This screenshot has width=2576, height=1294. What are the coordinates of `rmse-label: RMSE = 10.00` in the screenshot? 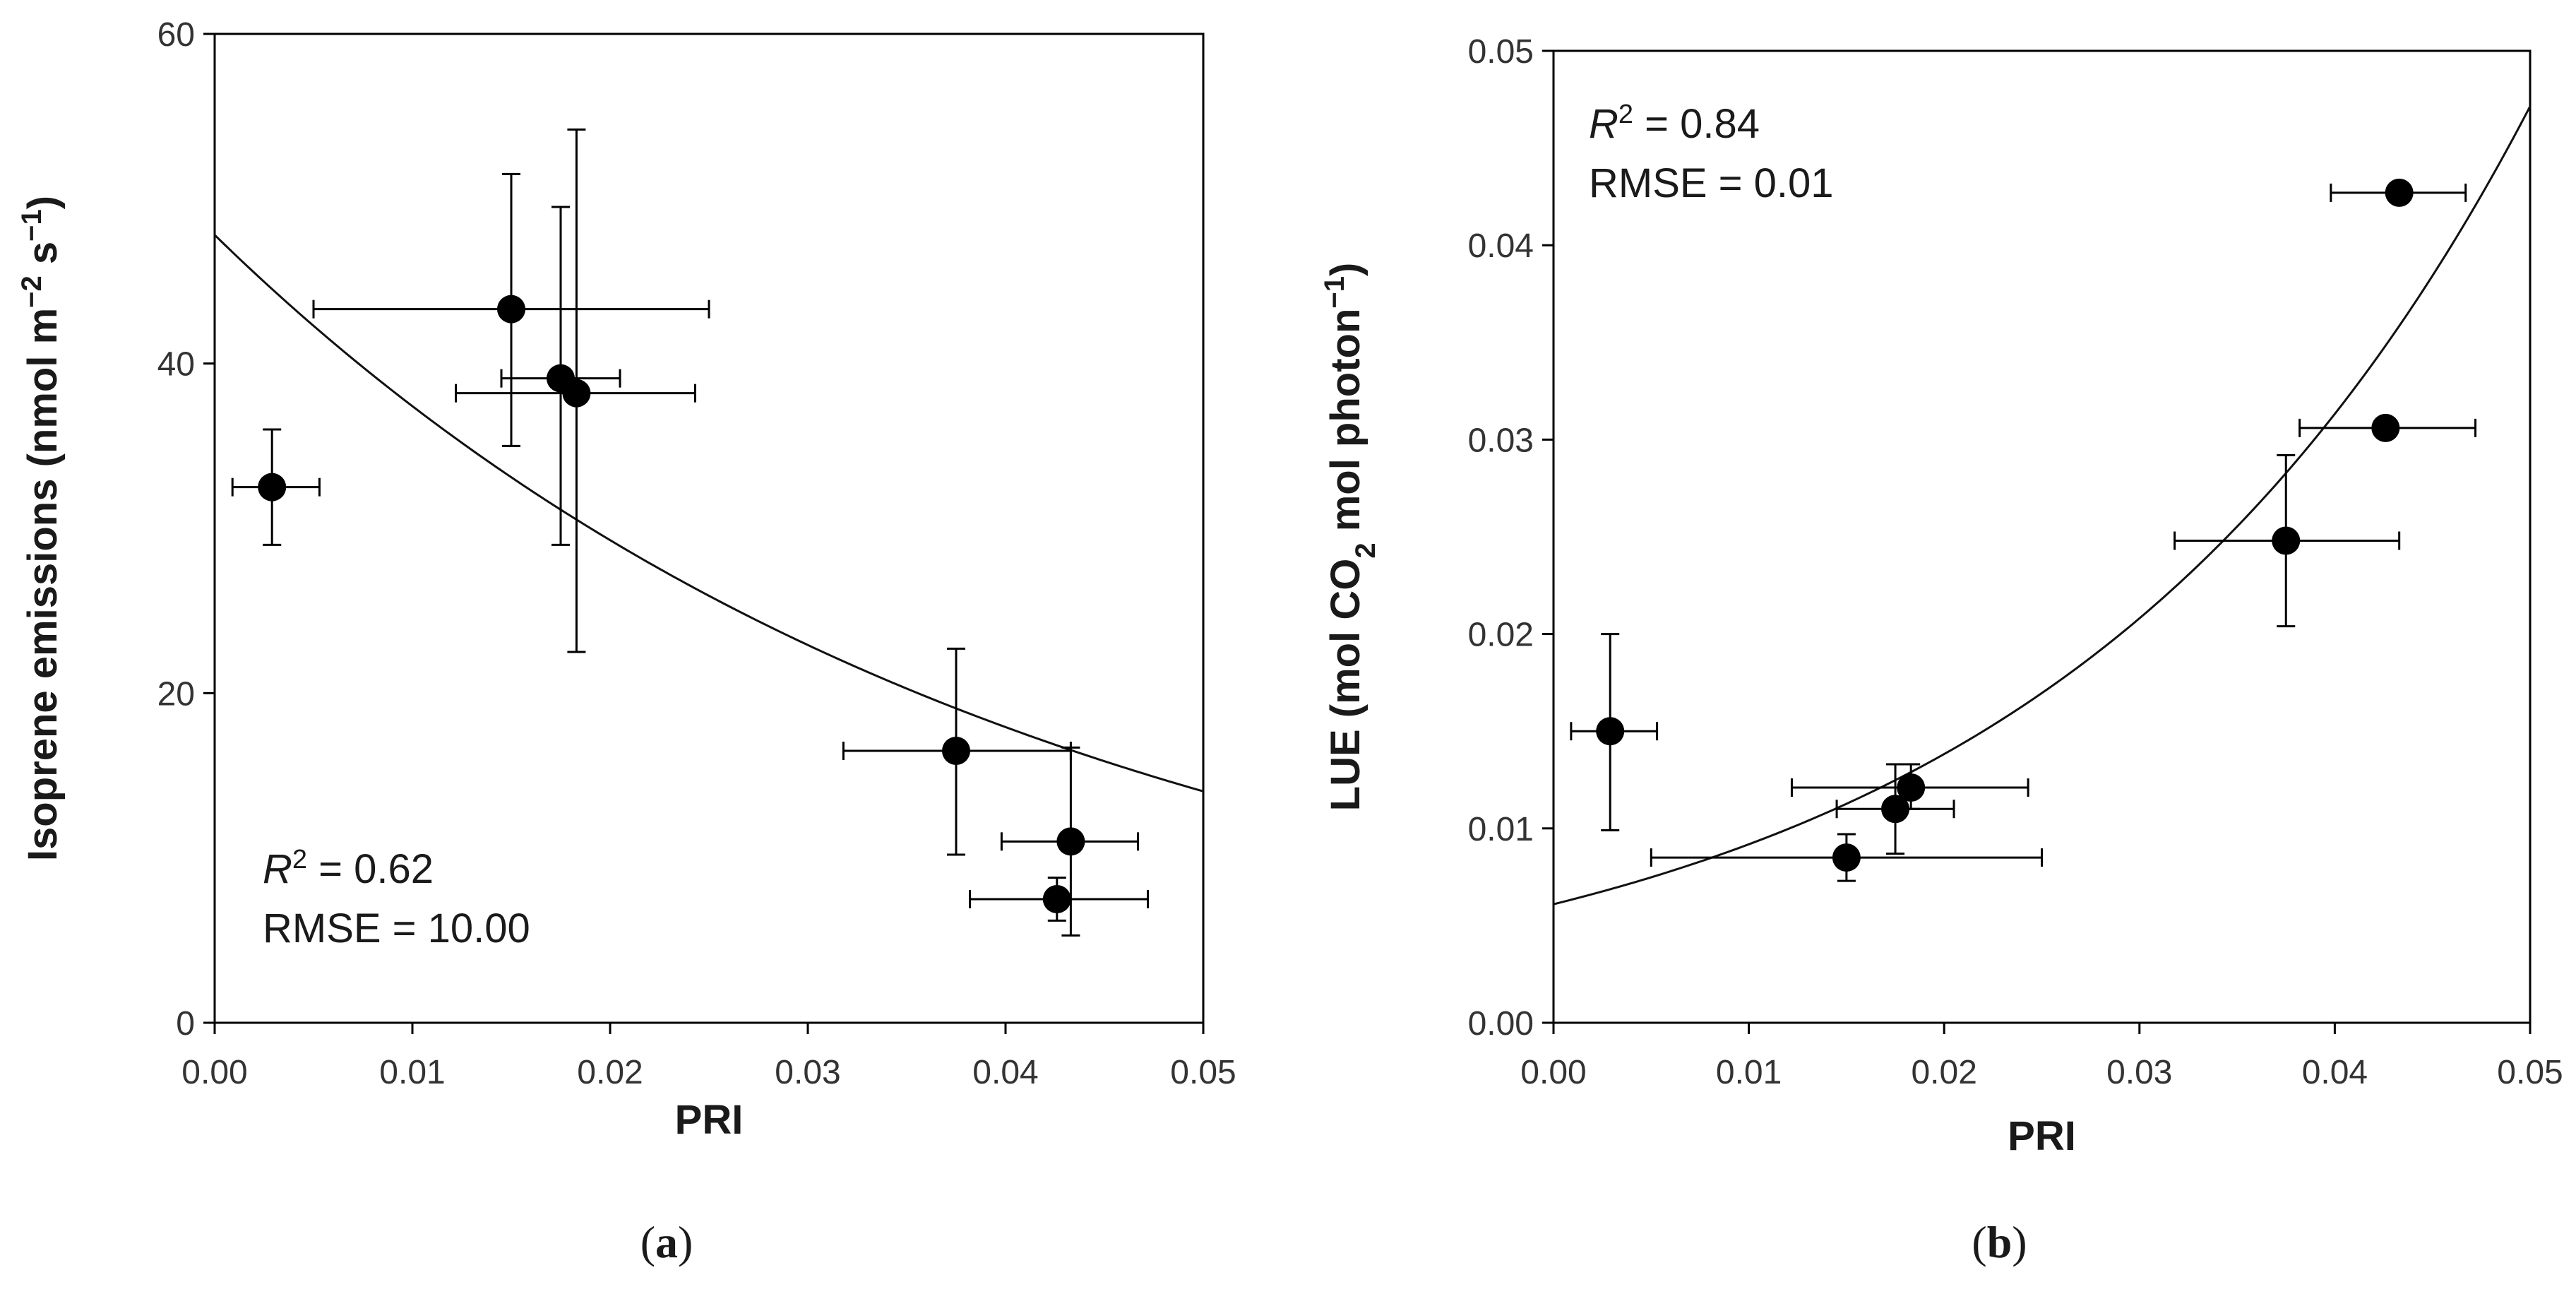 It's located at (396, 928).